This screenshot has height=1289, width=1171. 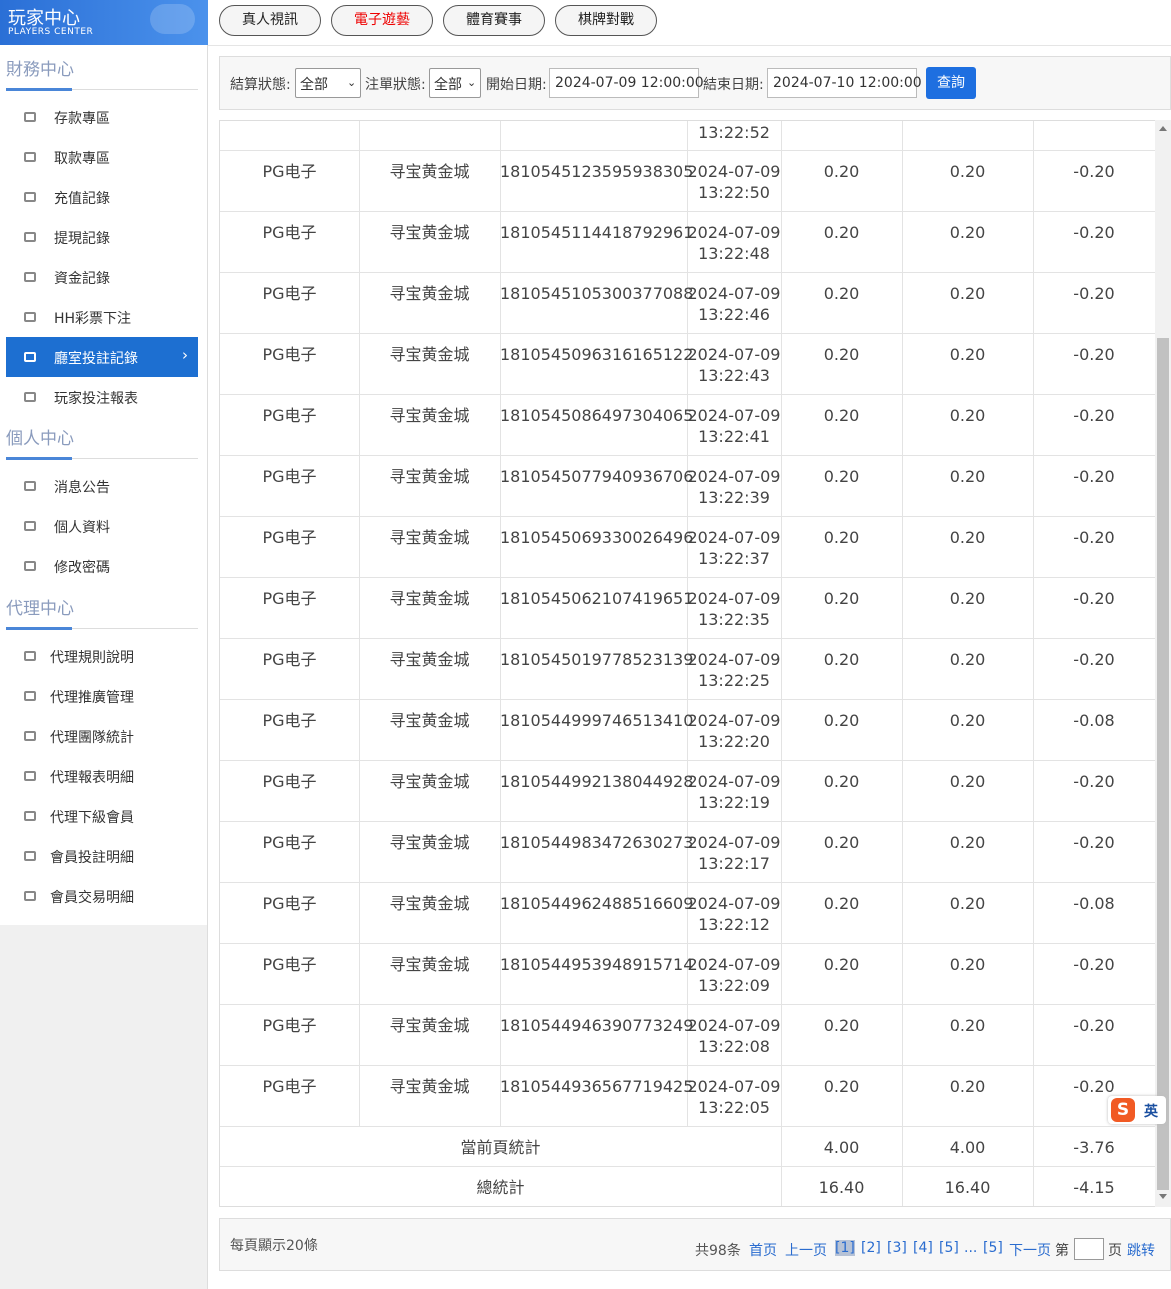 I want to click on page-link: 首页, so click(x=763, y=1251).